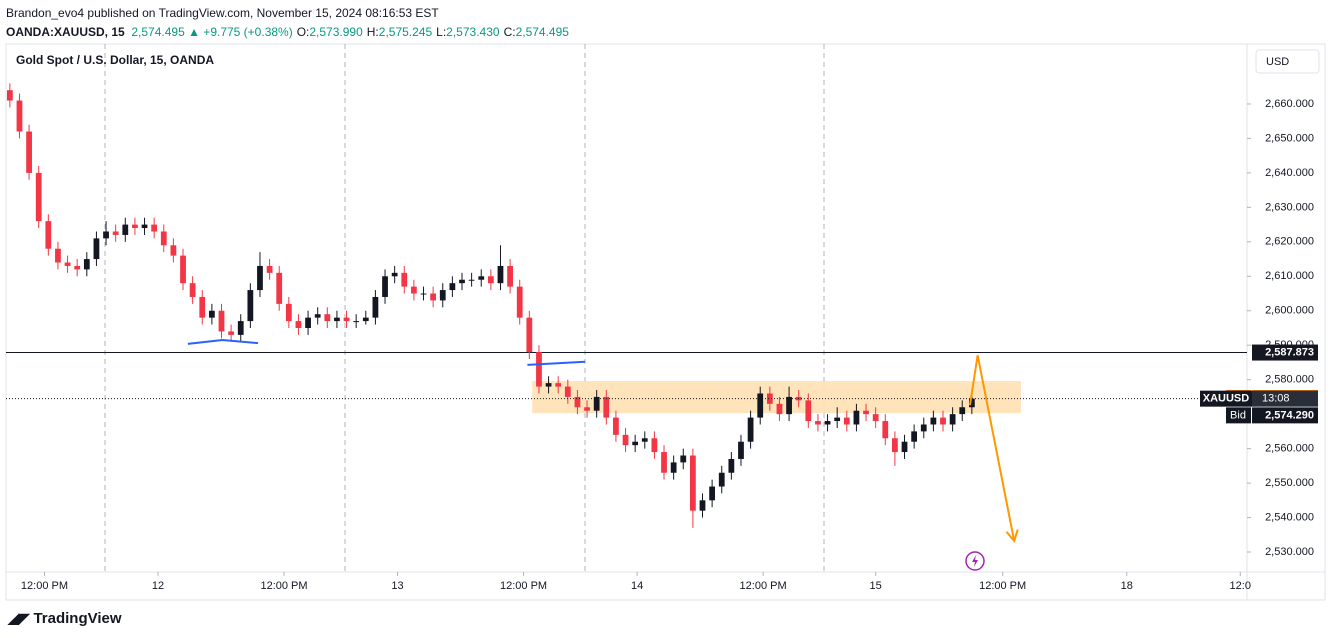 This screenshot has width=1331, height=638. I want to click on y-tick-label: 2,660.000, so click(1289, 104).